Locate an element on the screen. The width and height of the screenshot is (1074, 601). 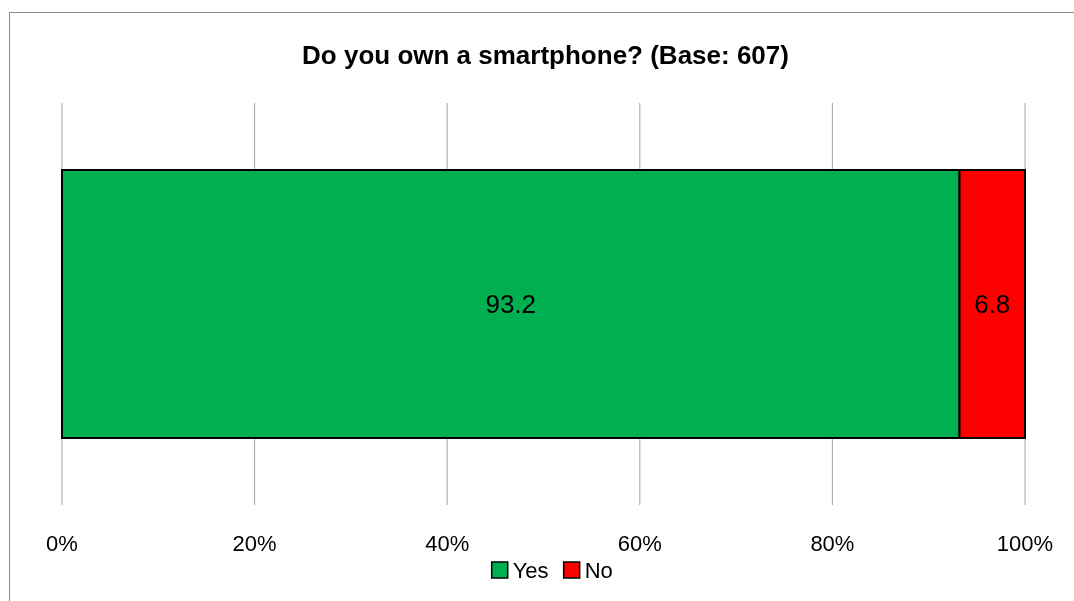
legend-label: Yes is located at coordinates (530, 570).